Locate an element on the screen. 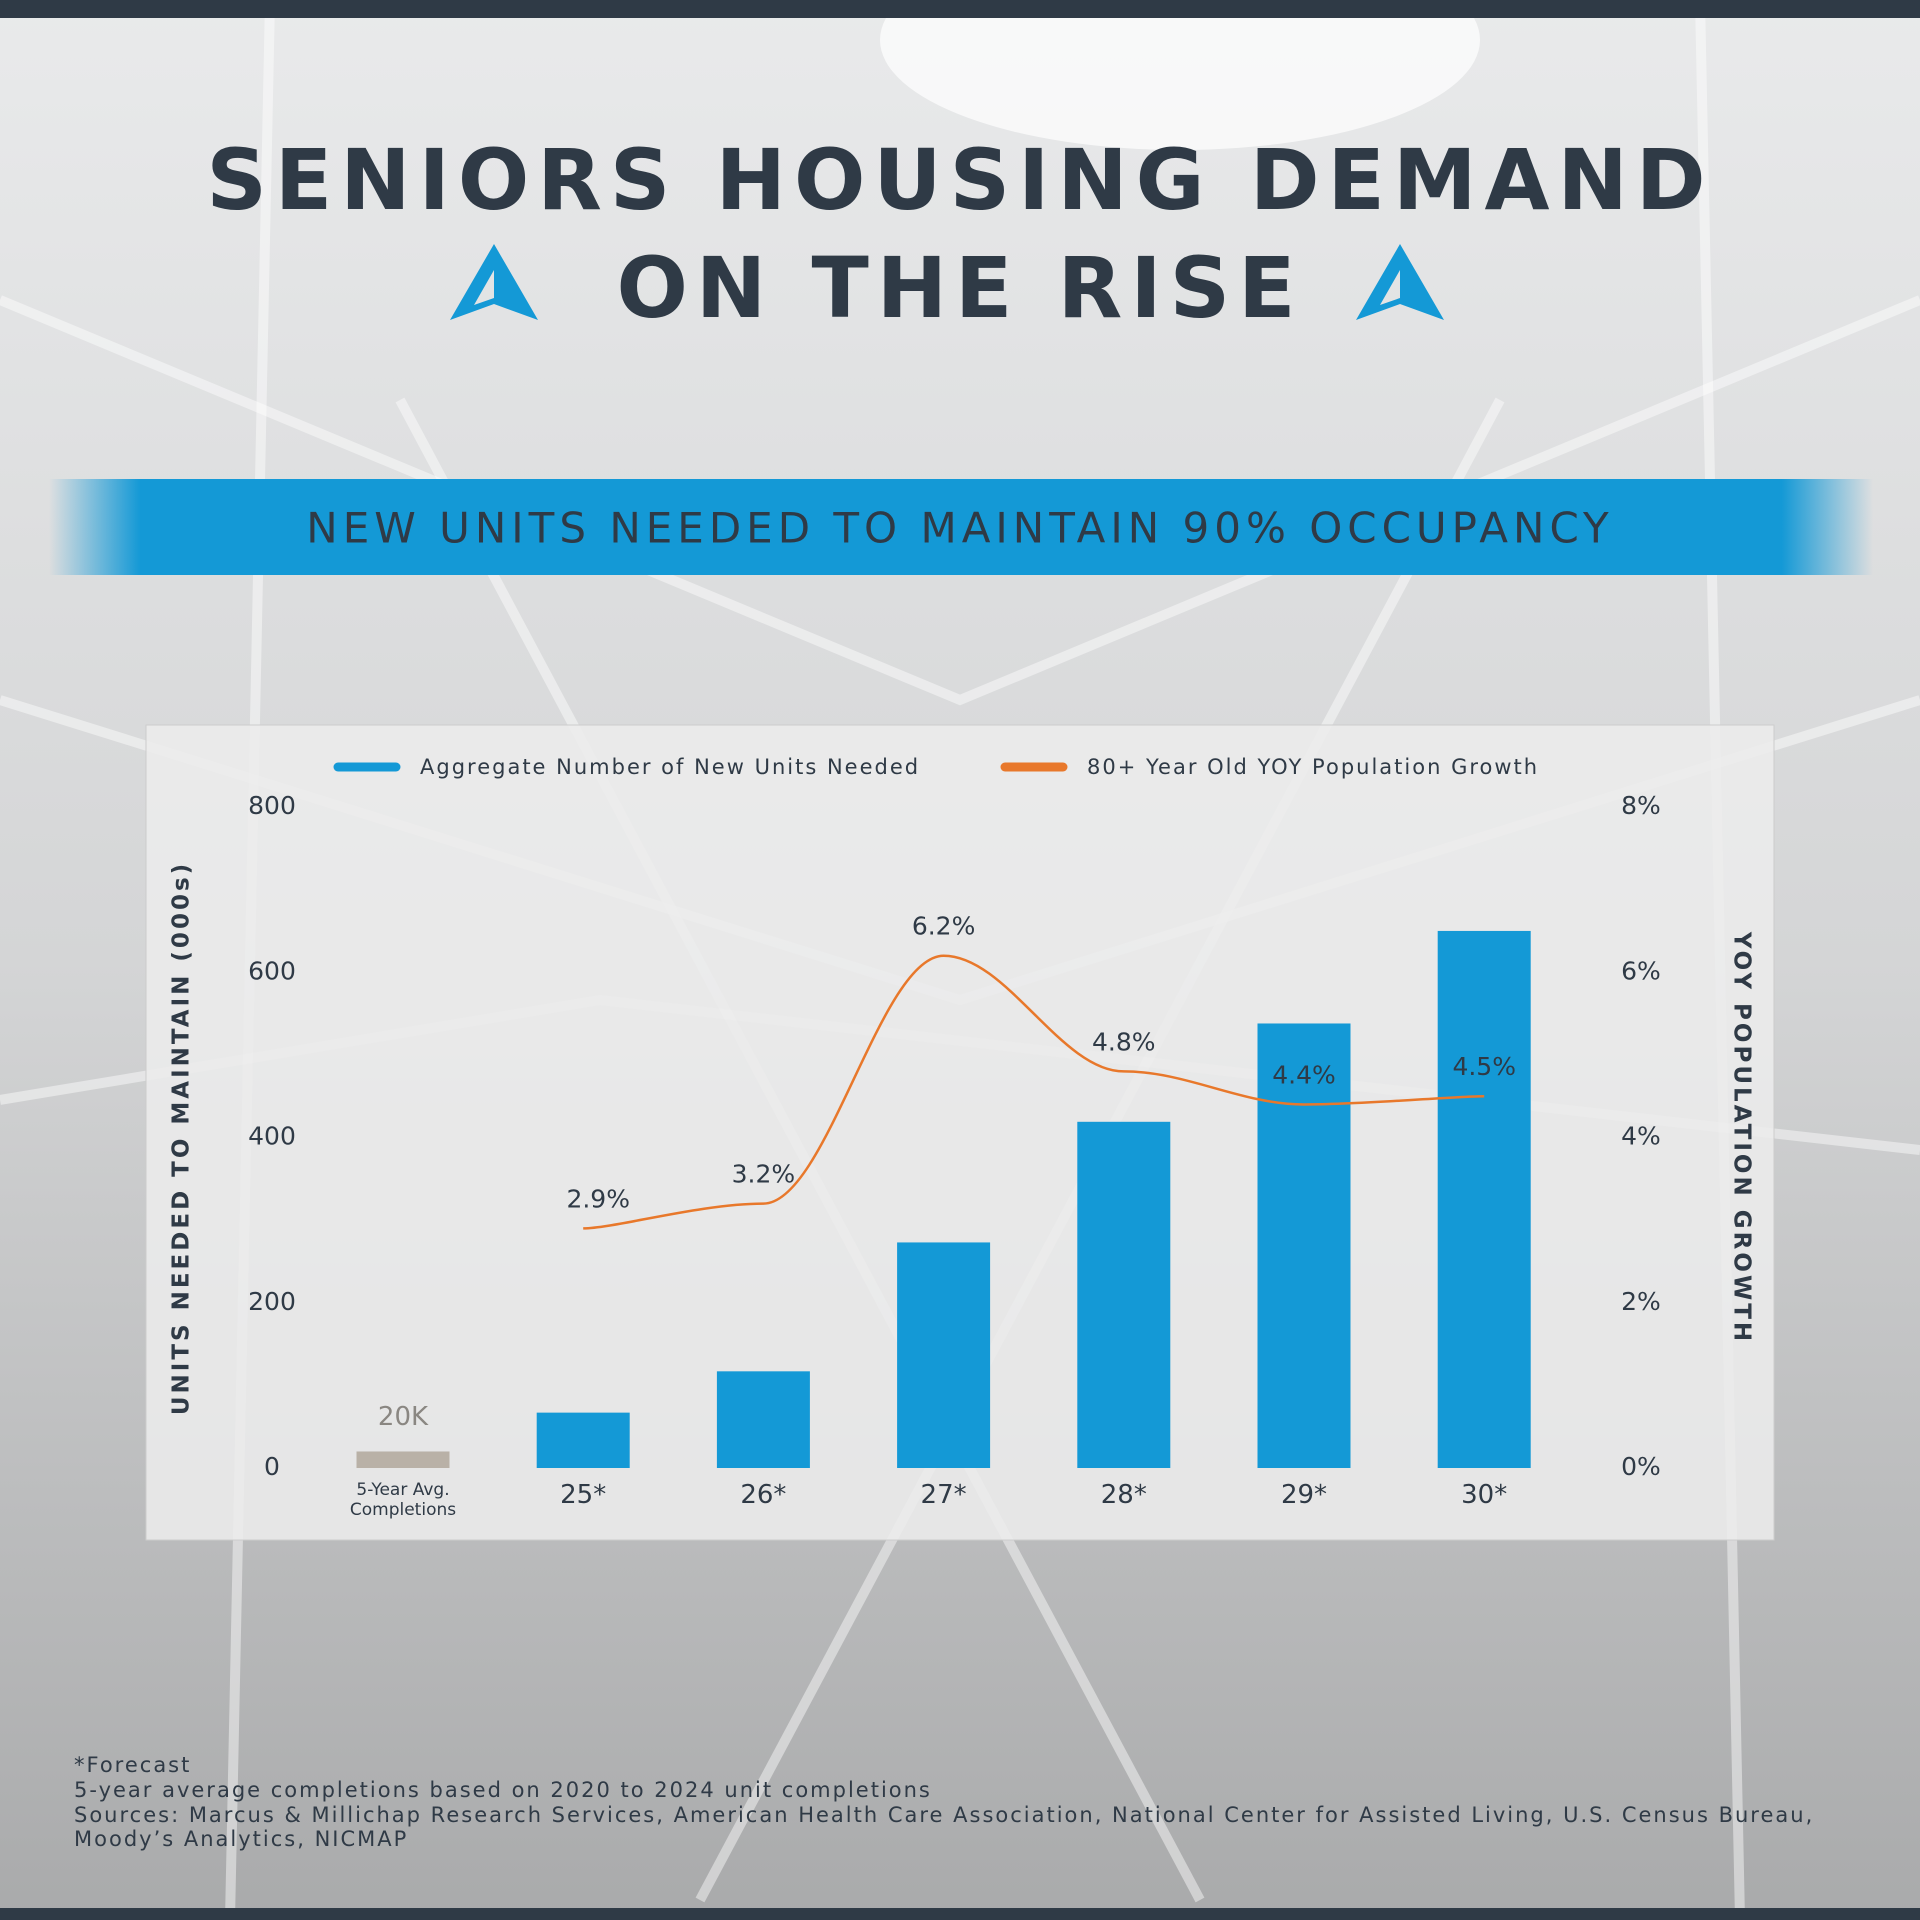 This screenshot has width=1920, height=1920. legend-label: 80+ Year Old YOY Population Growth is located at coordinates (1313, 767).